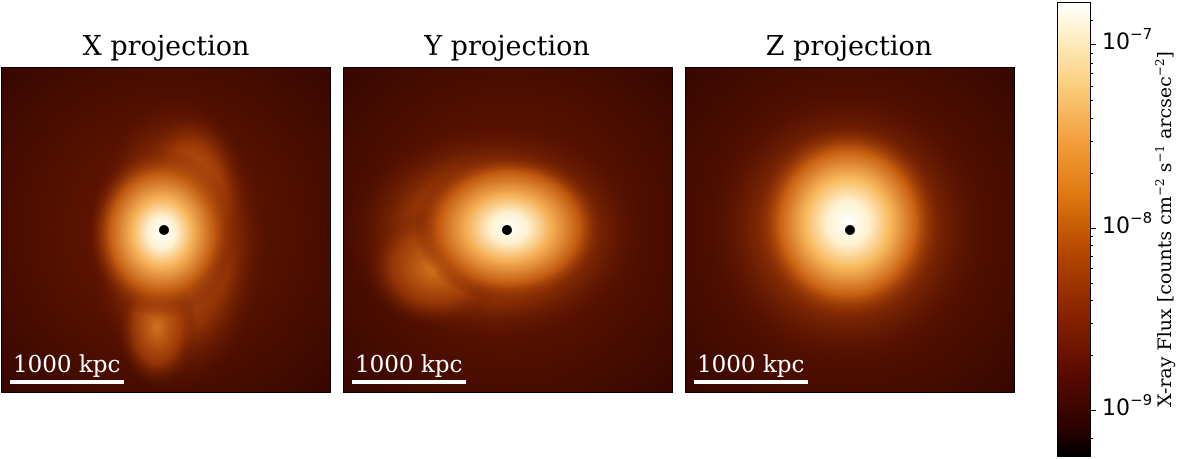 The height and width of the screenshot is (459, 1200). Describe the element at coordinates (1127, 40) in the screenshot. I see `colorbar-tick-label: 10⁻⁷` at that location.